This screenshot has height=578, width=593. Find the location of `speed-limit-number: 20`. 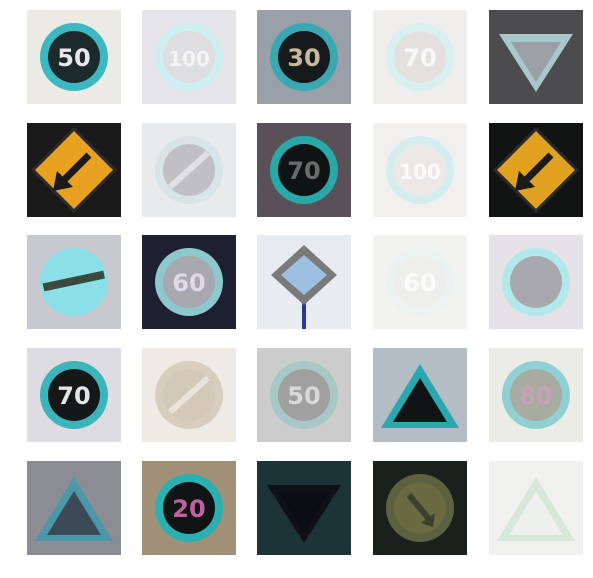

speed-limit-number: 20 is located at coordinates (188, 509).